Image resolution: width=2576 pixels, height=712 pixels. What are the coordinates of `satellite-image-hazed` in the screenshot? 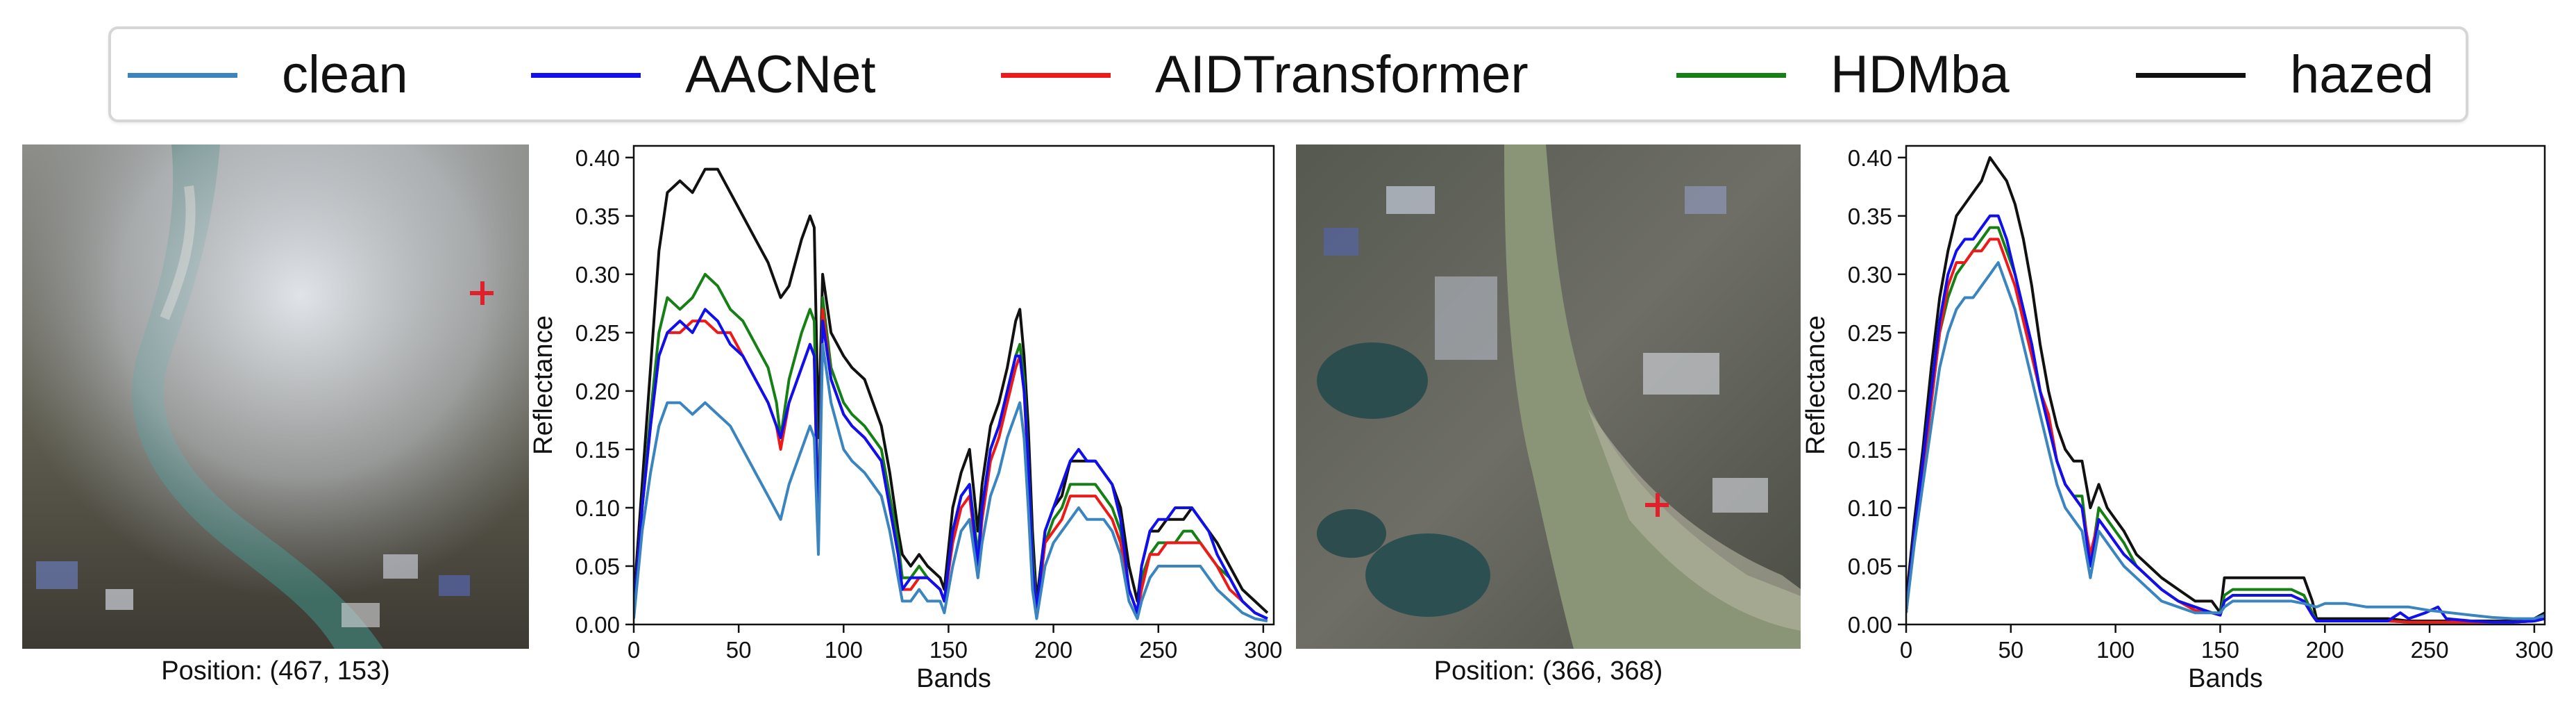 It's located at (275, 396).